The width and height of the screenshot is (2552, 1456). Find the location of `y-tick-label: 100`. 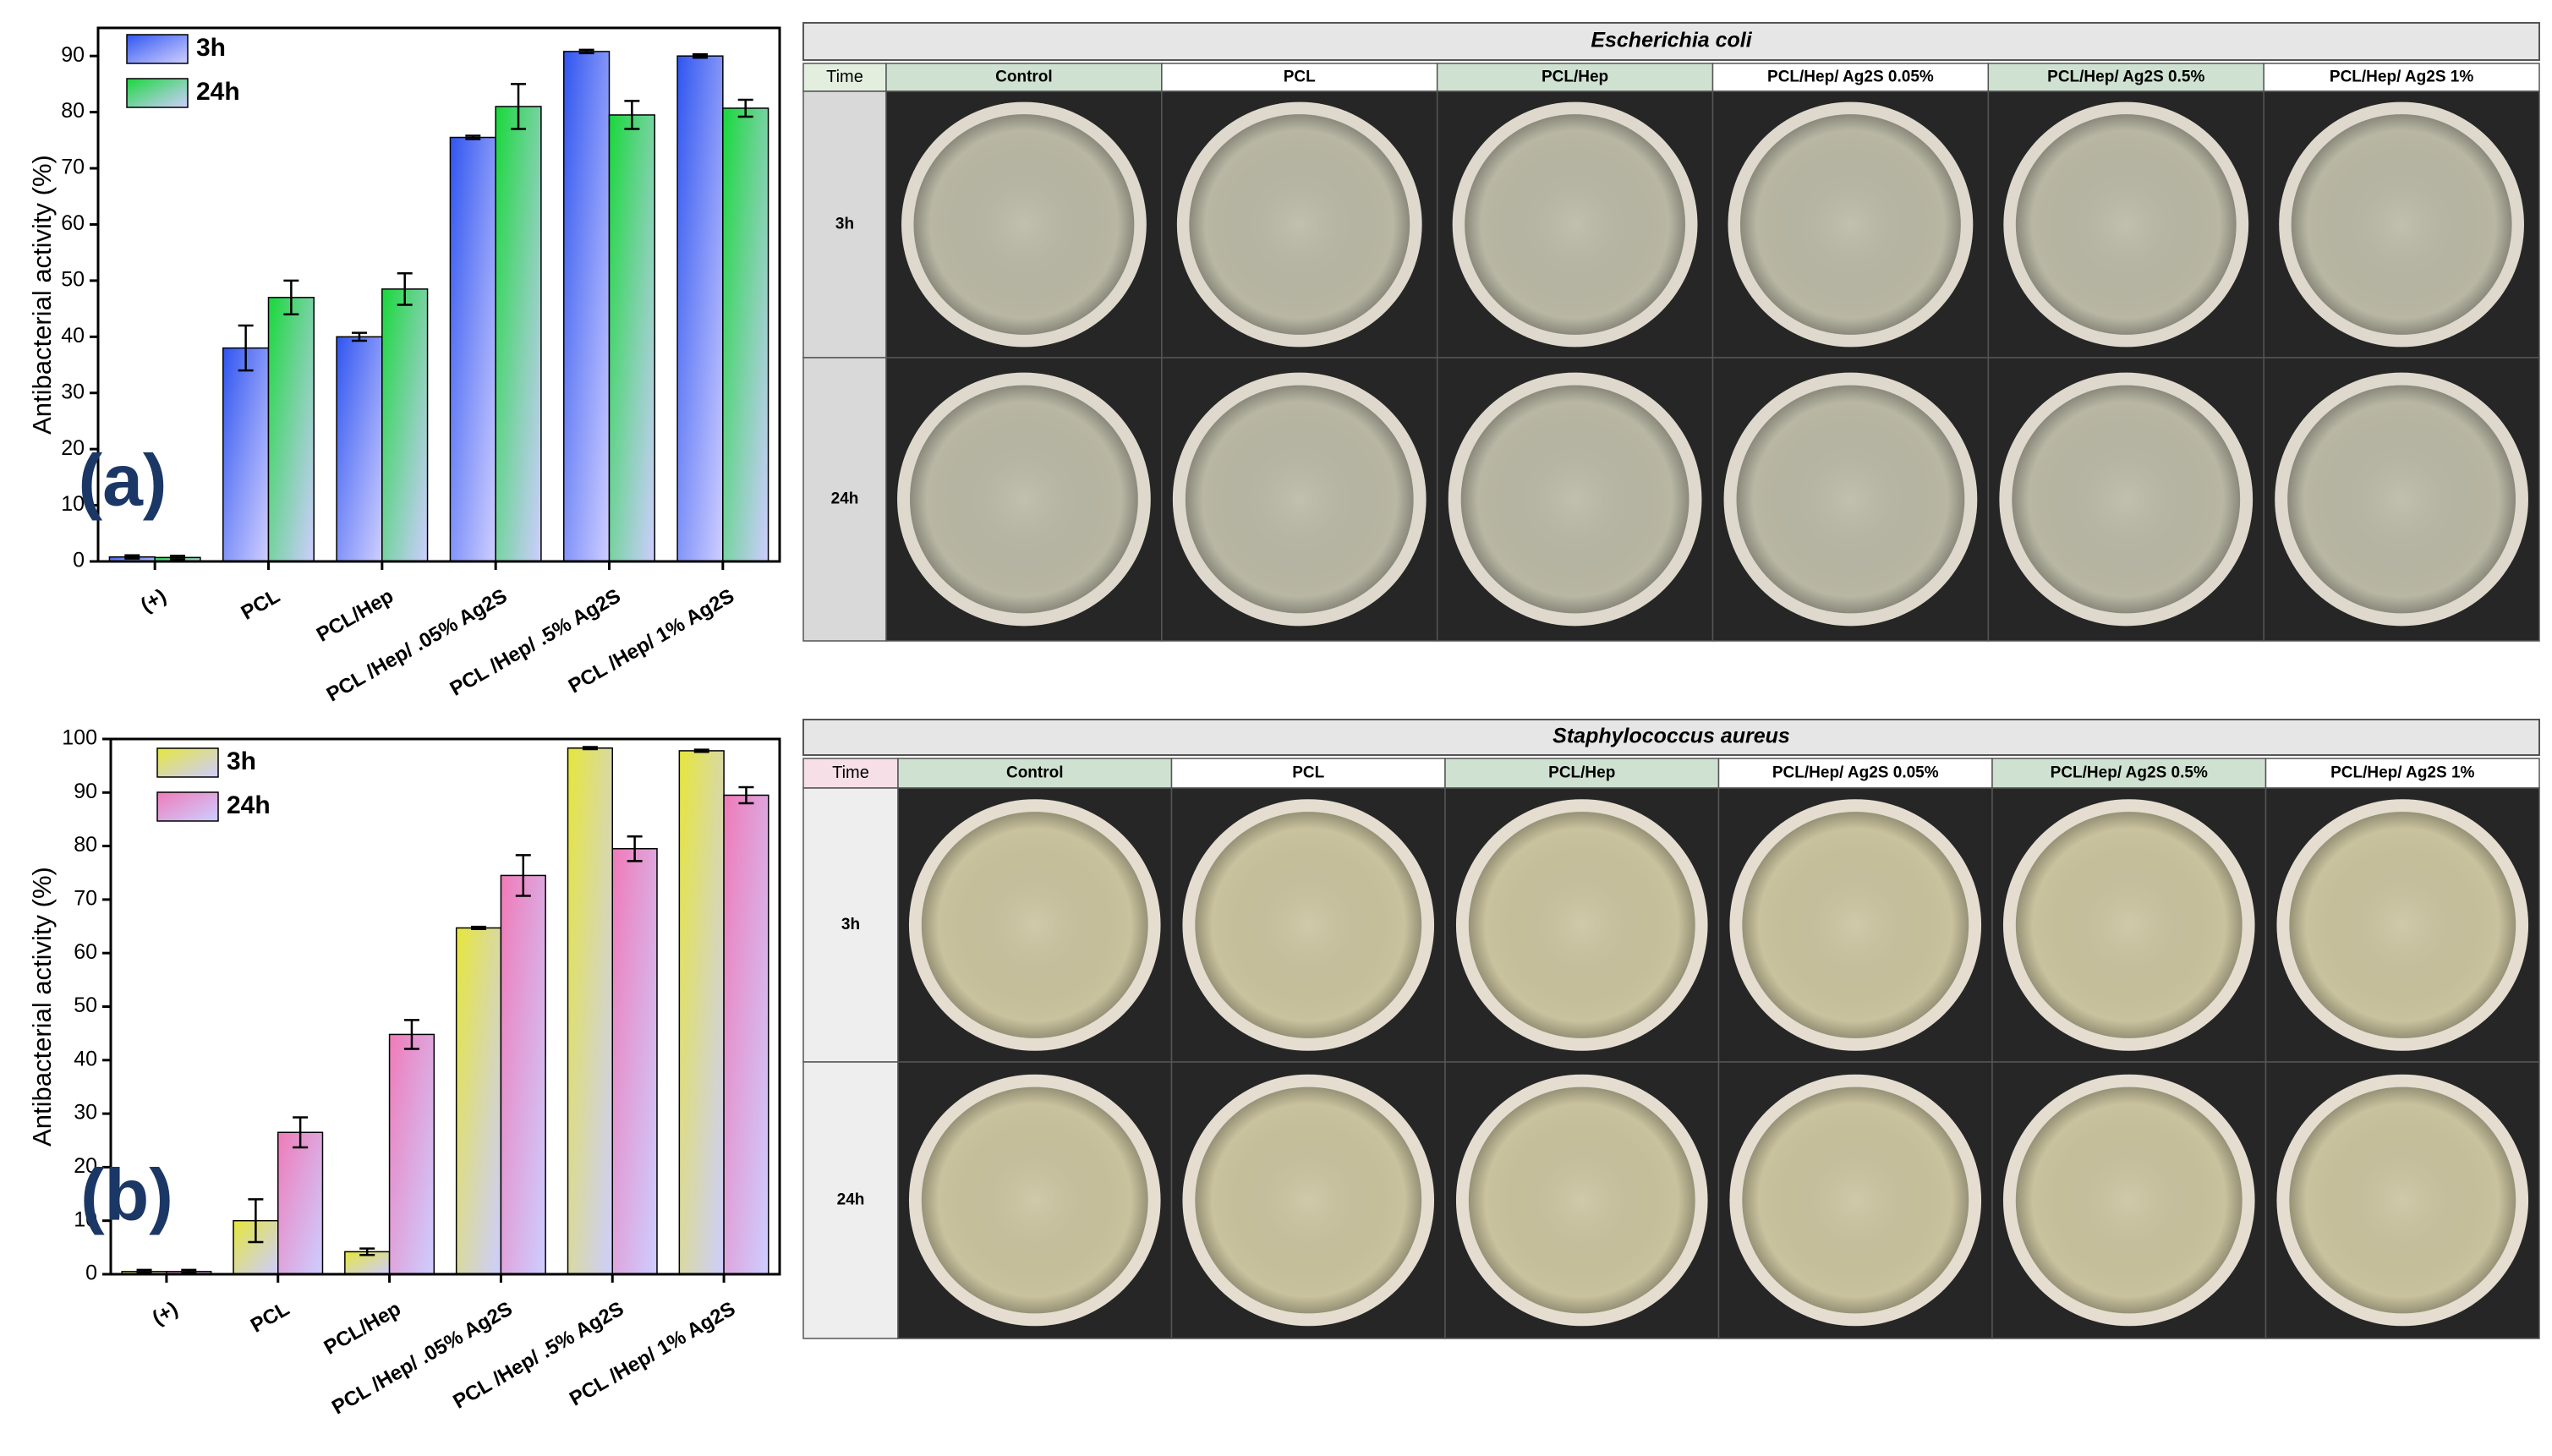

y-tick-label: 100 is located at coordinates (80, 738).